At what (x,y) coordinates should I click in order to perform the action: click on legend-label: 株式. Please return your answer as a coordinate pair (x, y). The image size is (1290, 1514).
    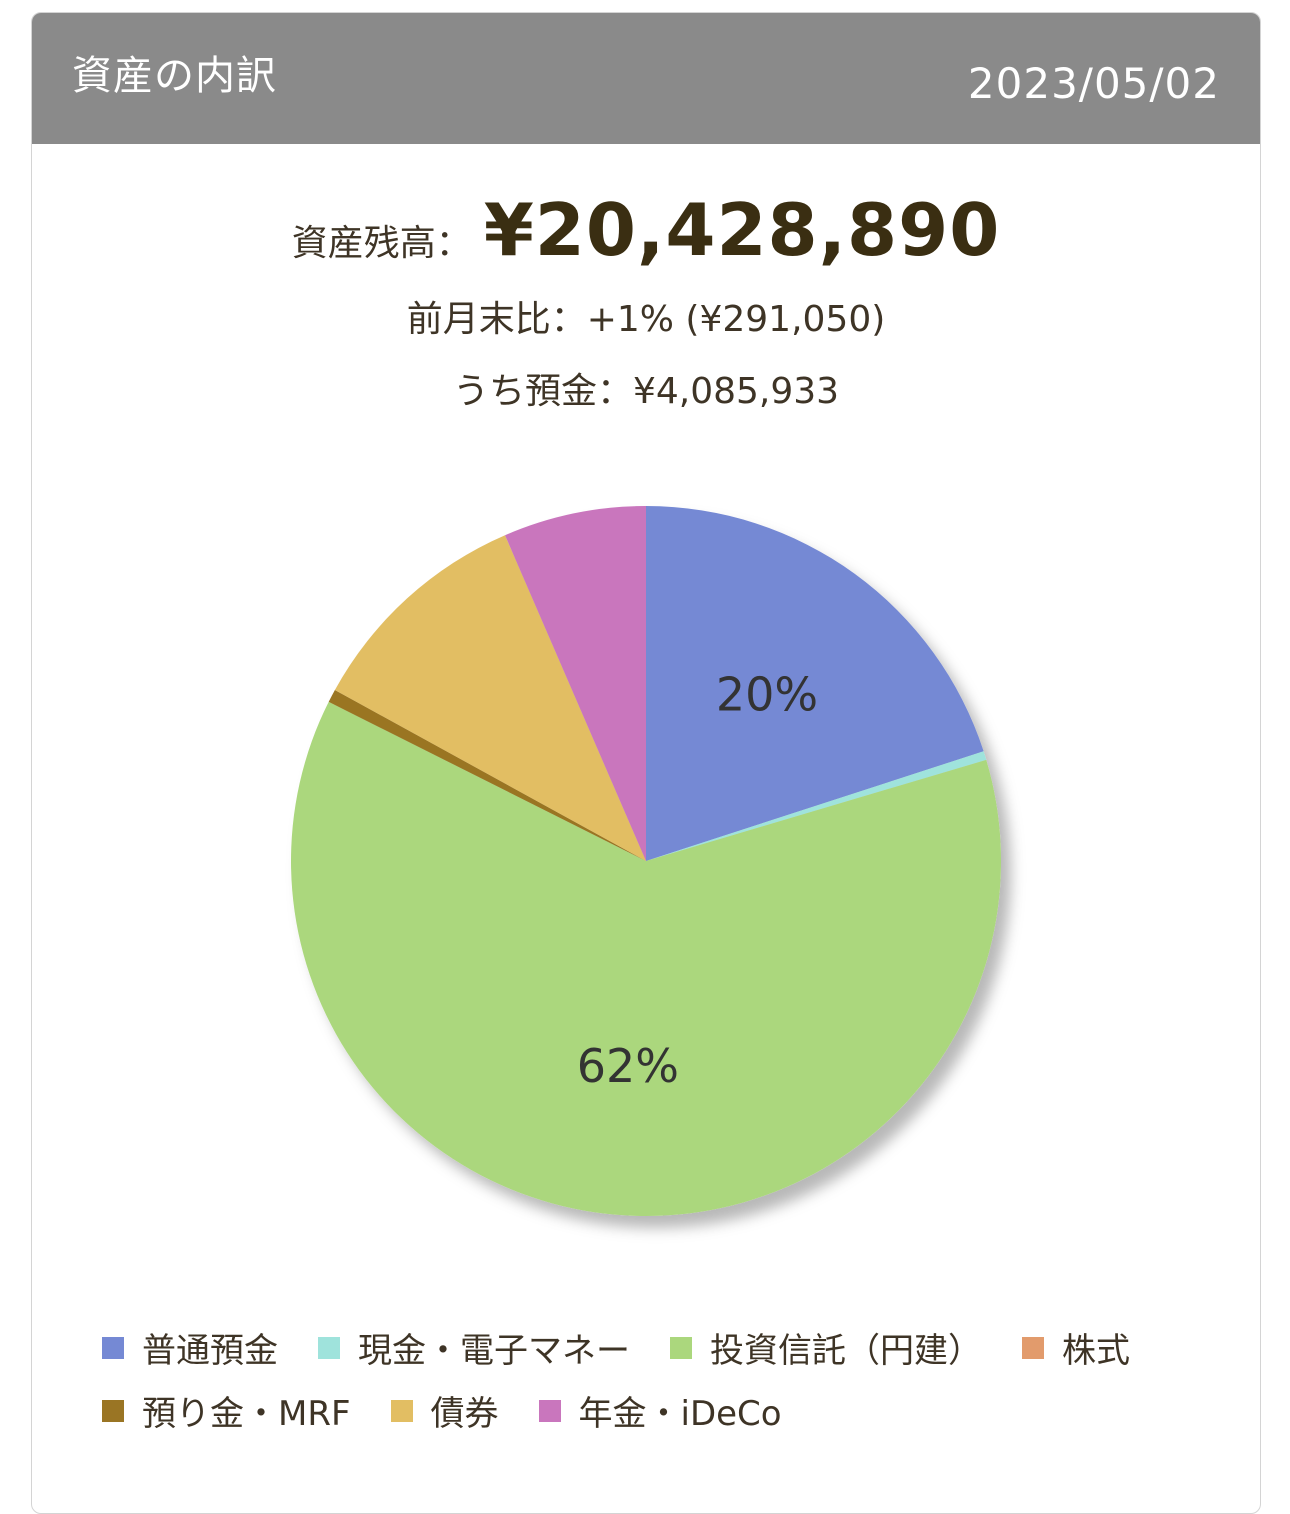
    Looking at the image, I should click on (1096, 1351).